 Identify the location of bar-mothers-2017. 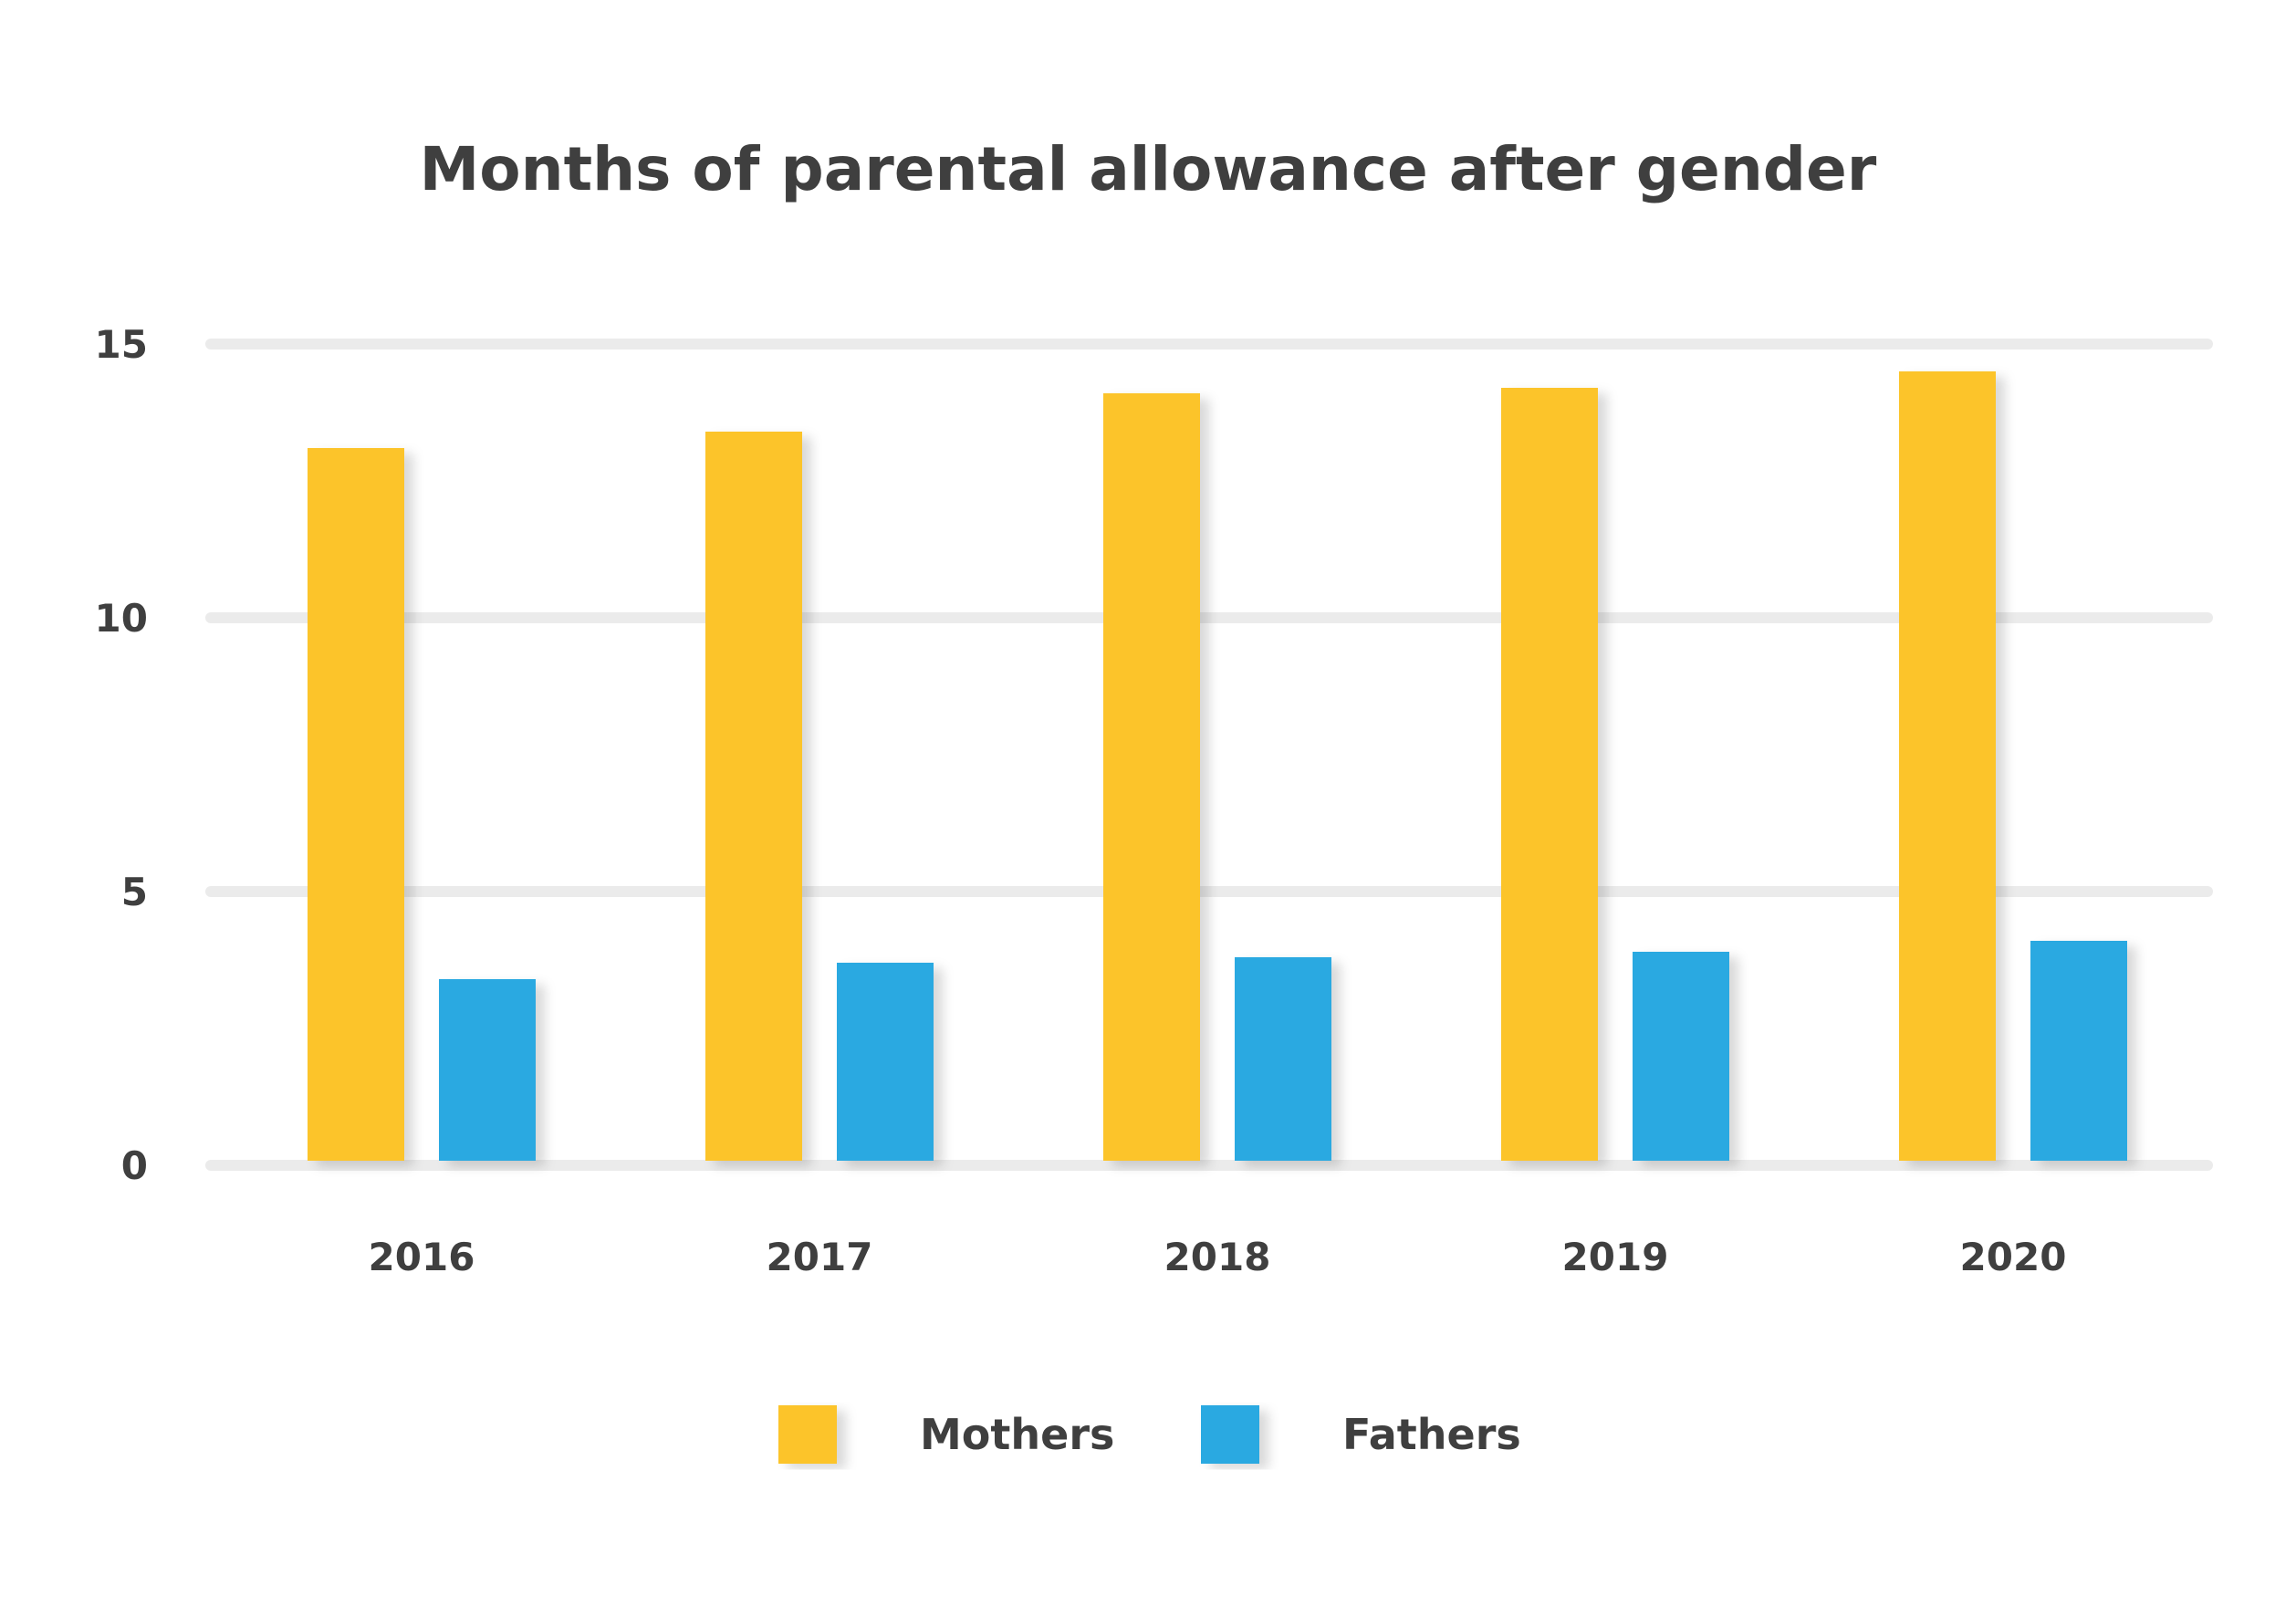
(753, 796).